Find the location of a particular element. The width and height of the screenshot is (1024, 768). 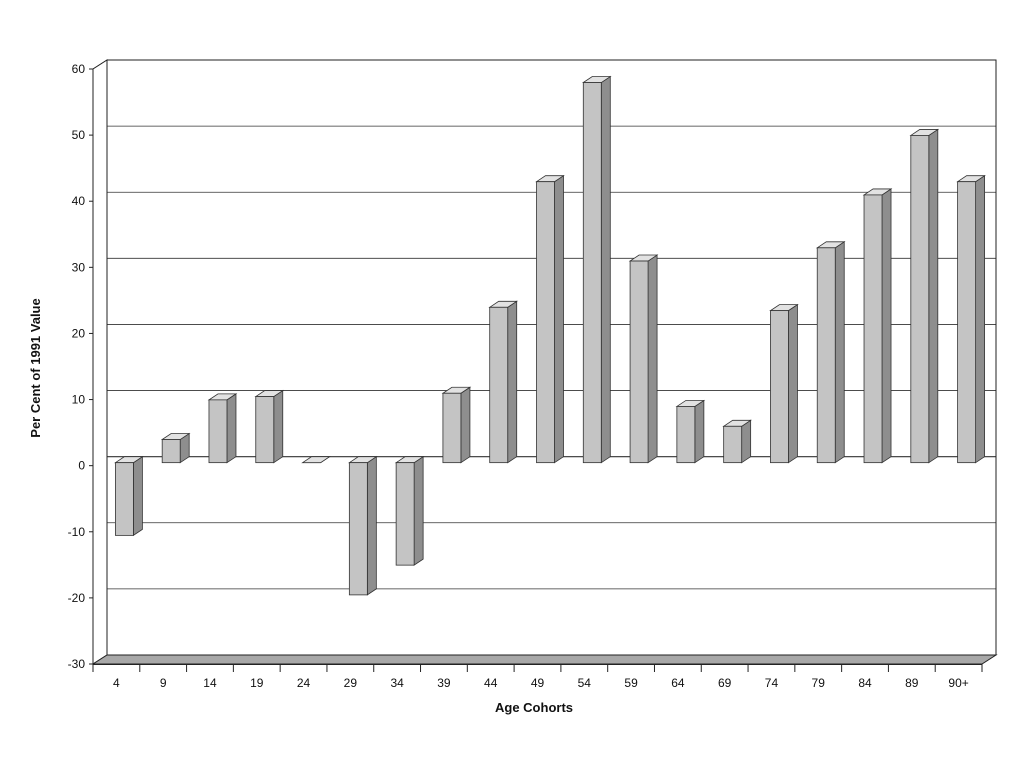

x-tick-label: 9 is located at coordinates (163, 683).